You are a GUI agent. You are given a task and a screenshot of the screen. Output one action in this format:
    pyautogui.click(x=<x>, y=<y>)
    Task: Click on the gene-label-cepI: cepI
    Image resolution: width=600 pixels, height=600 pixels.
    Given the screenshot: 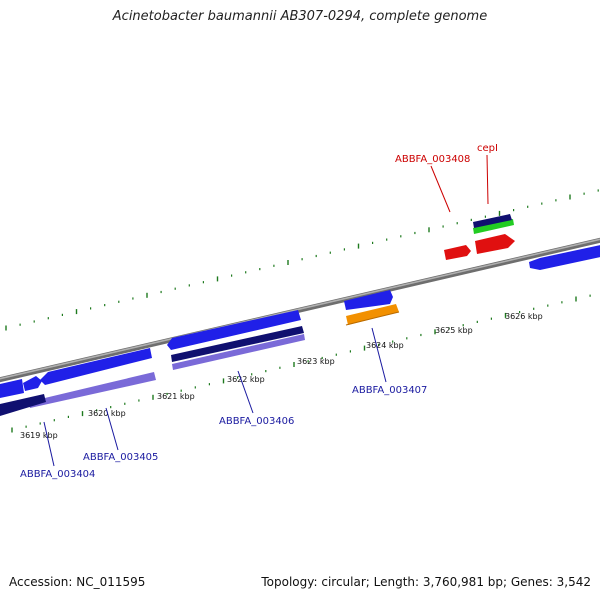 What is the action you would take?
    pyautogui.click(x=487, y=148)
    